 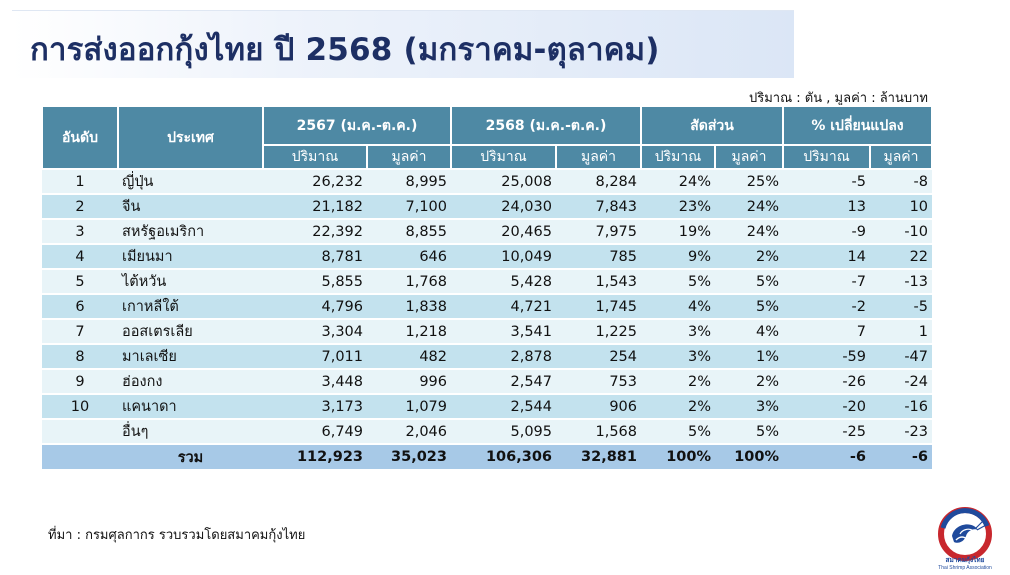 I want to click on table-row: 6 เกาหลีใต้ 4,796 1,838 4,721 1,745 4% 5% -2 -5, so click(x=487, y=307).